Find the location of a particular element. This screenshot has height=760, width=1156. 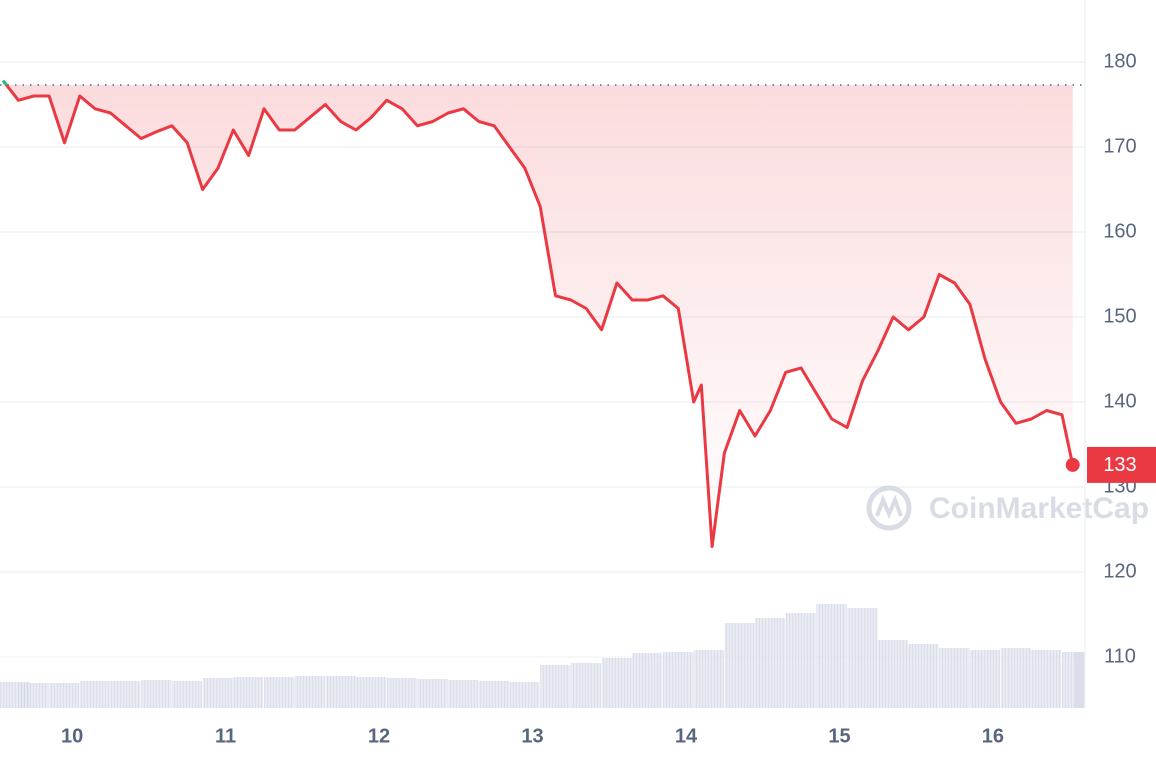

x-tick-label: 11 is located at coordinates (225, 736).